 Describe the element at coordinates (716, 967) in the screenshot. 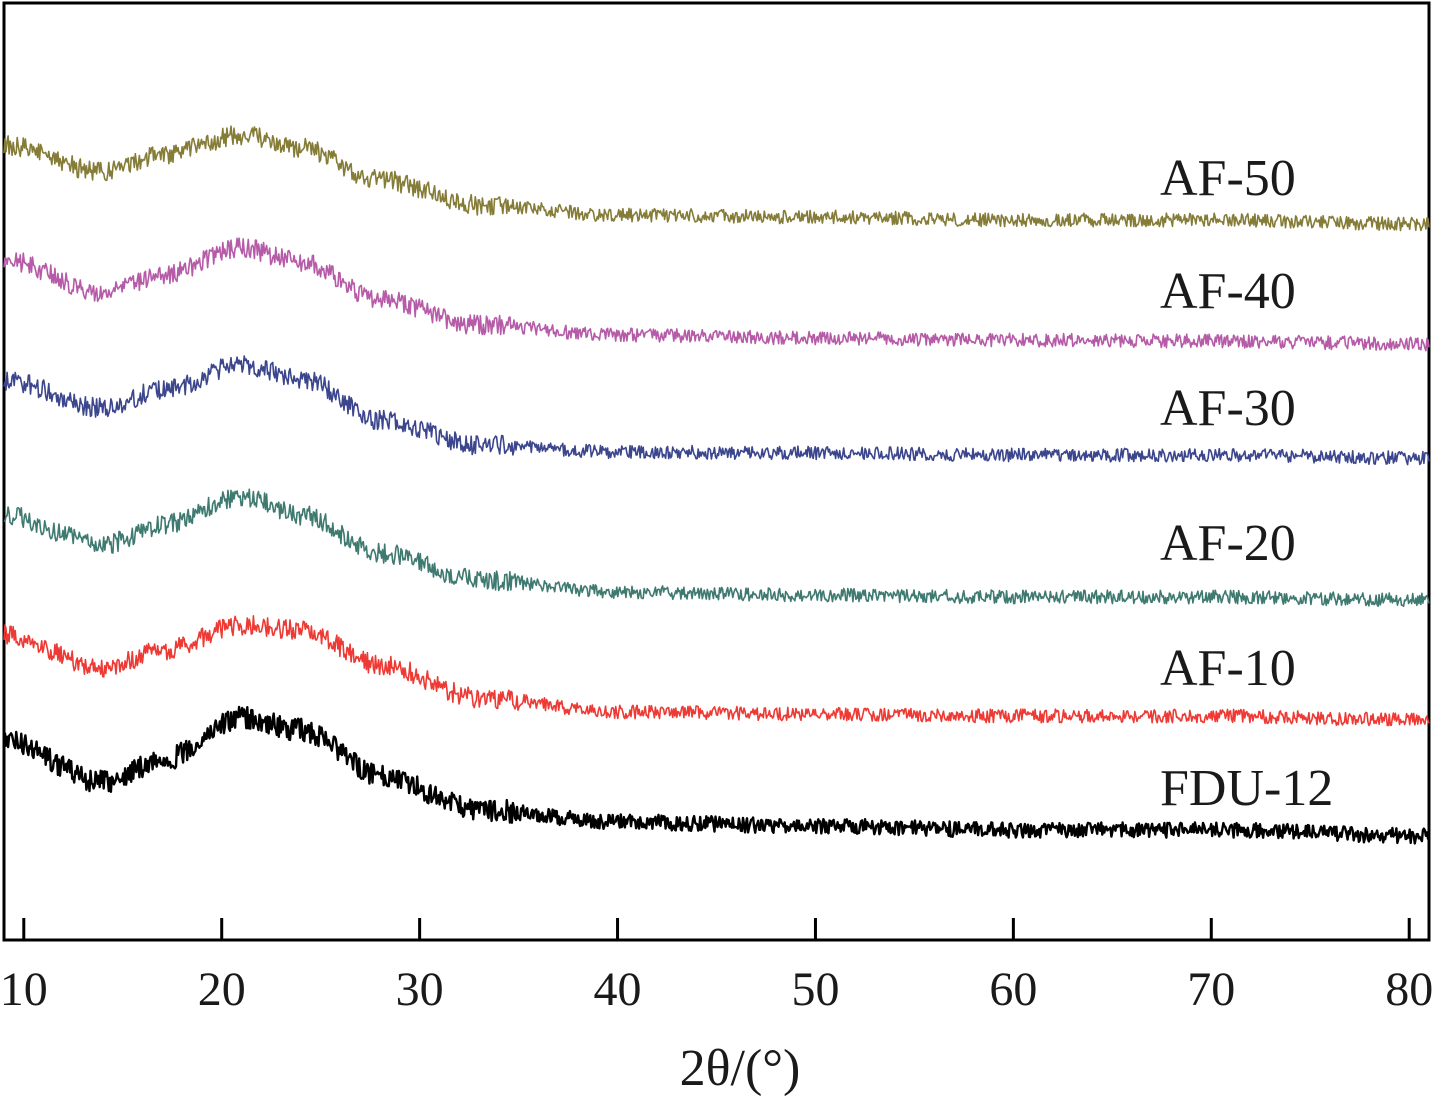

I see `x-ticks: 10 20 30 40 50 60 70 80` at that location.